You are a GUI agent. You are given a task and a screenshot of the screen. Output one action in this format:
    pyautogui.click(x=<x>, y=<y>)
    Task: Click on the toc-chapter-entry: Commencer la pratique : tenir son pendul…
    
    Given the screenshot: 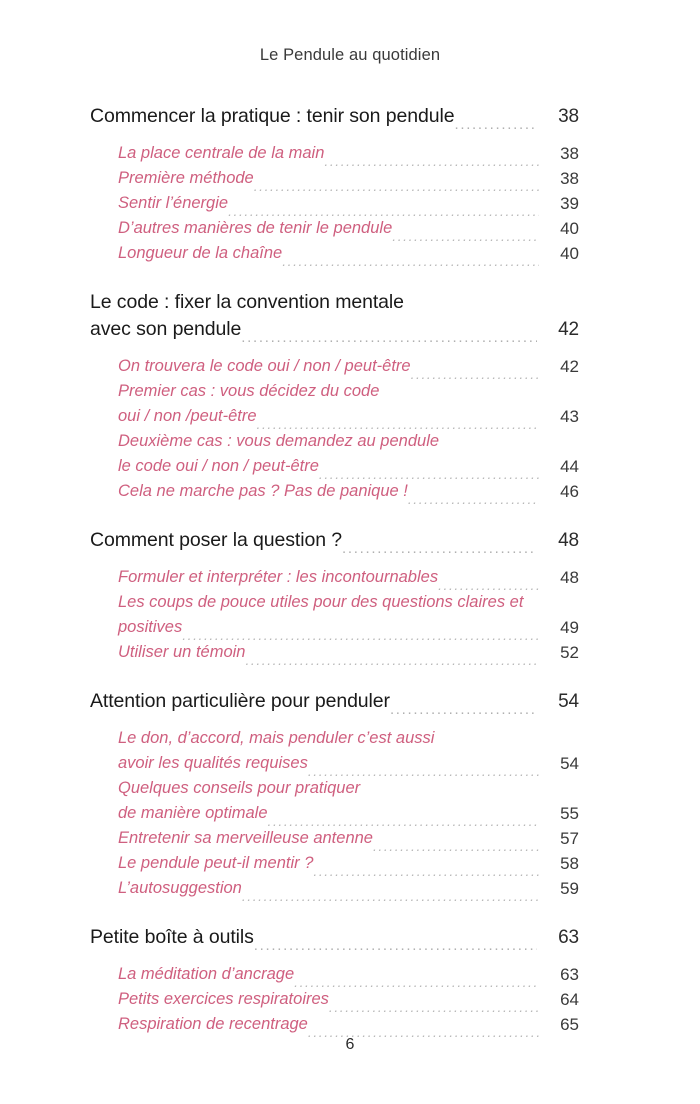 What is the action you would take?
    pyautogui.click(x=334, y=116)
    